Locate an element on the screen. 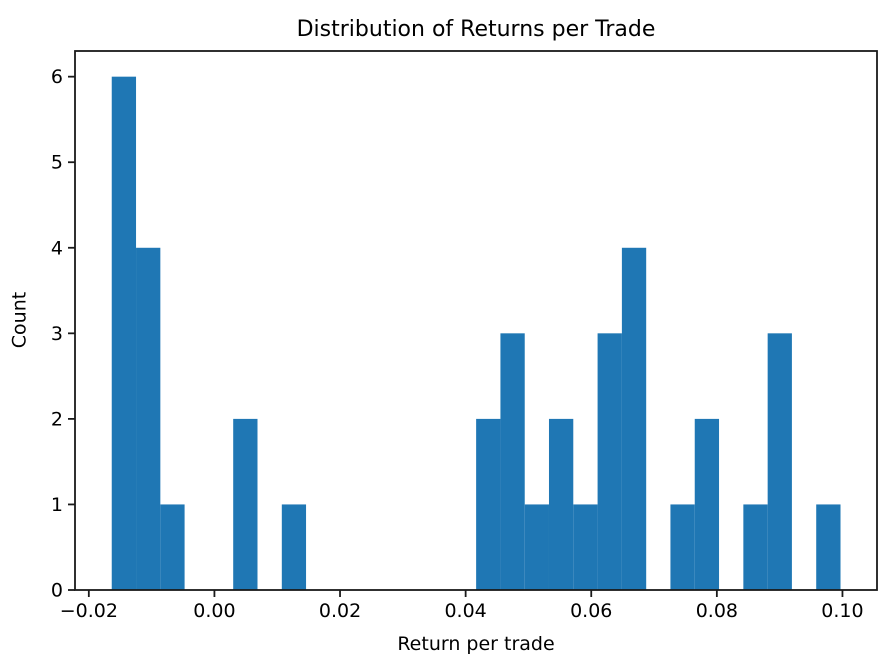 This screenshot has height=672, width=896. y-tick-label: 6 is located at coordinates (57, 77).